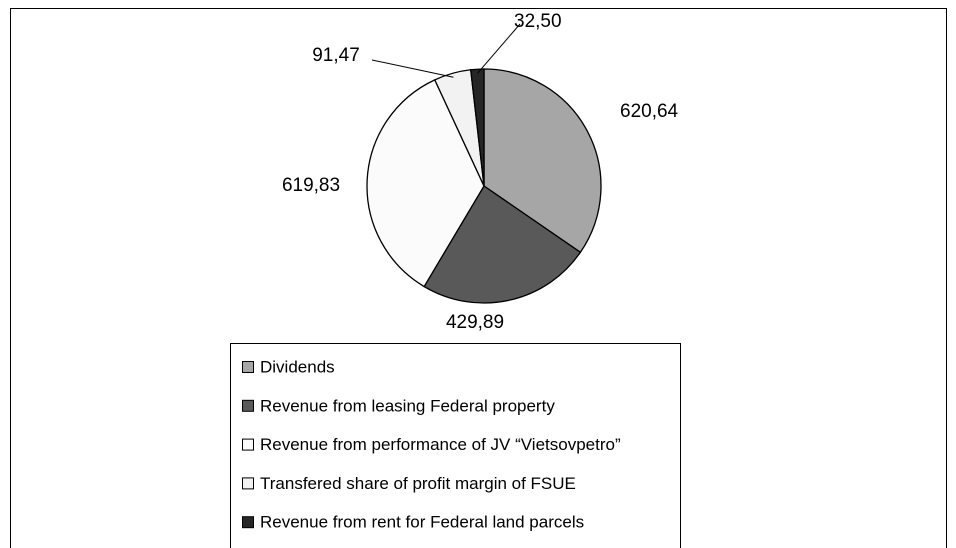 Image resolution: width=956 pixels, height=548 pixels. What do you see at coordinates (297, 366) in the screenshot?
I see `legend-label: Dividends` at bounding box center [297, 366].